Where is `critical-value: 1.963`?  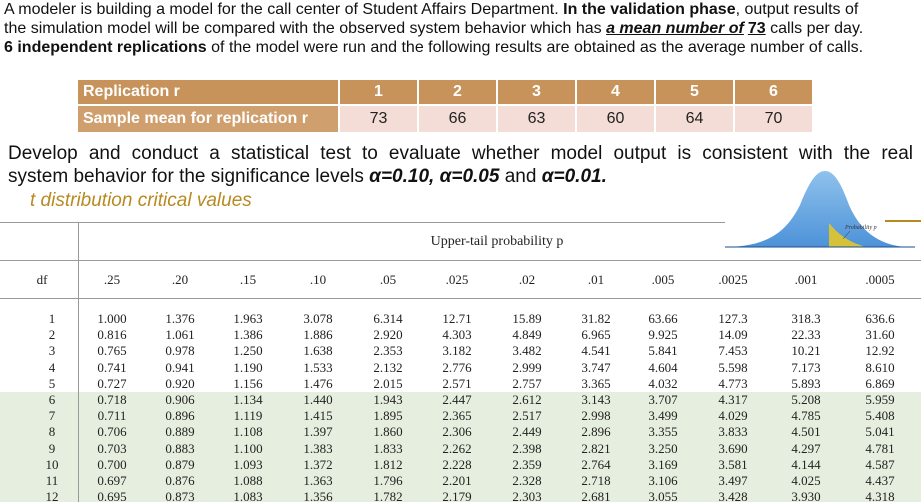 critical-value: 1.963 is located at coordinates (248, 318).